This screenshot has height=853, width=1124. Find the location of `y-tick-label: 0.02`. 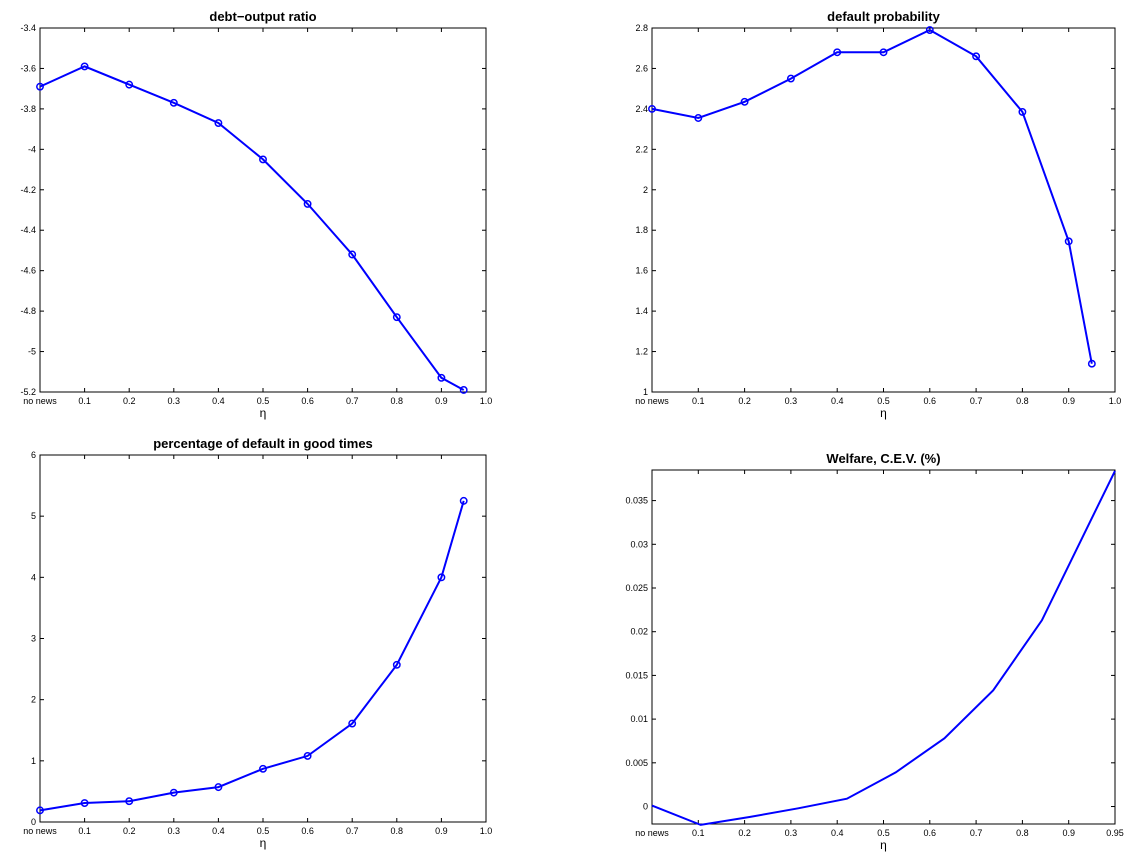

y-tick-label: 0.02 is located at coordinates (639, 632).